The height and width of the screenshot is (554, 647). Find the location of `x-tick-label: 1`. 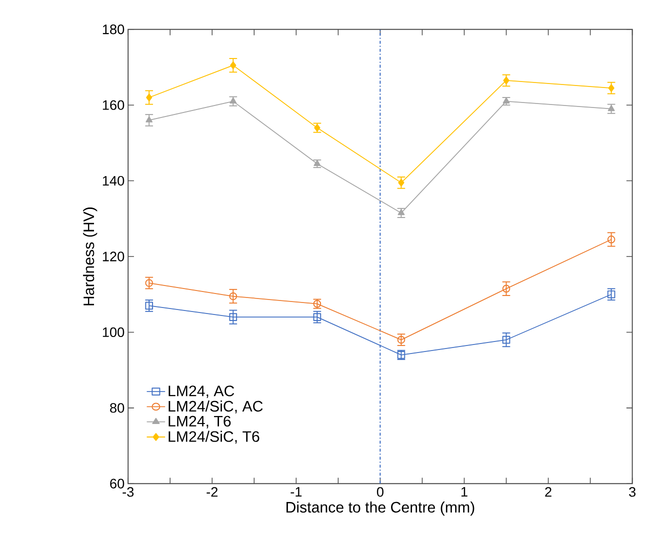

x-tick-label: 1 is located at coordinates (464, 491).